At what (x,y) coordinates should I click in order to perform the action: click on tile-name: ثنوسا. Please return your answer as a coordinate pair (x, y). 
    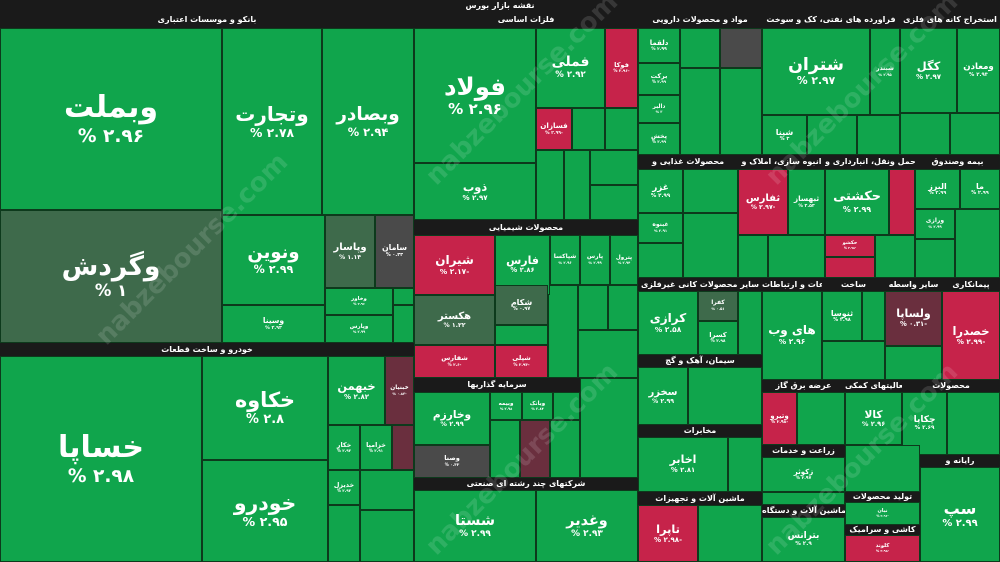
    Looking at the image, I should click on (842, 313).